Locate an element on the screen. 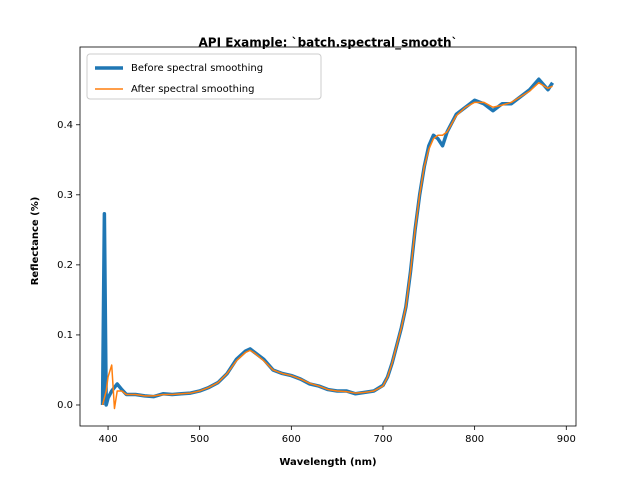  legend-box is located at coordinates (204, 76).